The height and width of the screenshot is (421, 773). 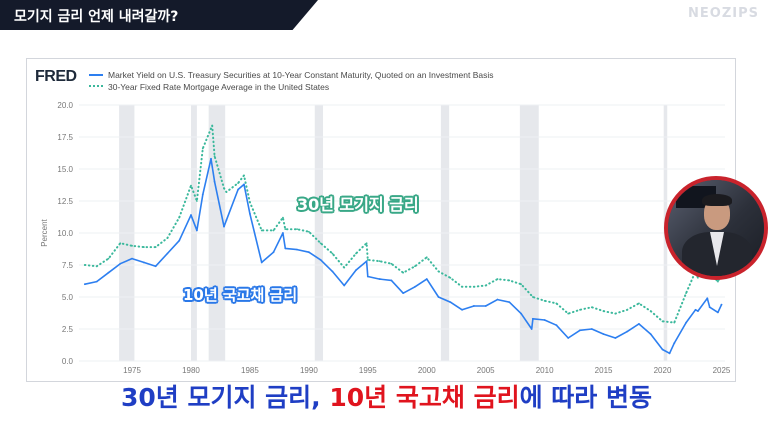 I want to click on x-tick-label: 2000, so click(x=427, y=370).